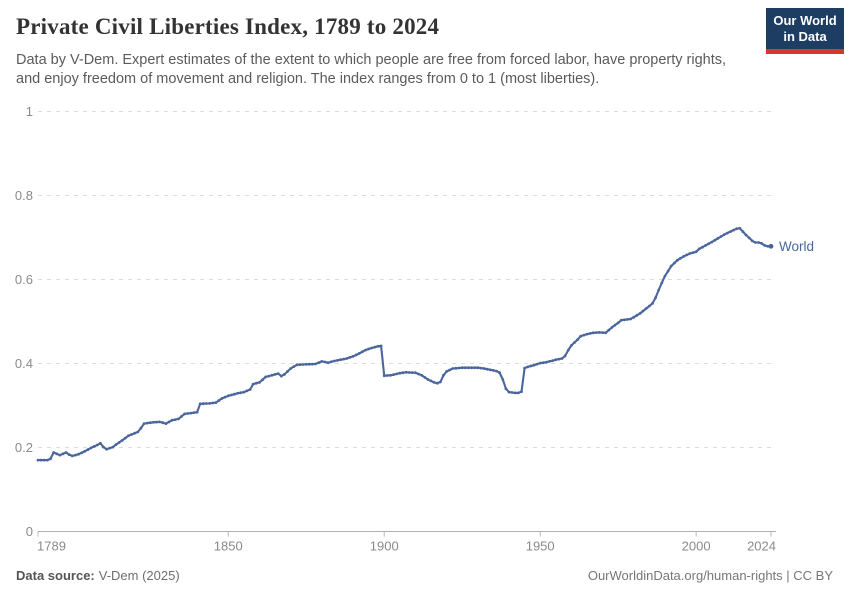 This screenshot has width=850, height=600. Describe the element at coordinates (228, 546) in the screenshot. I see `x-axis-tick-label: 1850` at that location.